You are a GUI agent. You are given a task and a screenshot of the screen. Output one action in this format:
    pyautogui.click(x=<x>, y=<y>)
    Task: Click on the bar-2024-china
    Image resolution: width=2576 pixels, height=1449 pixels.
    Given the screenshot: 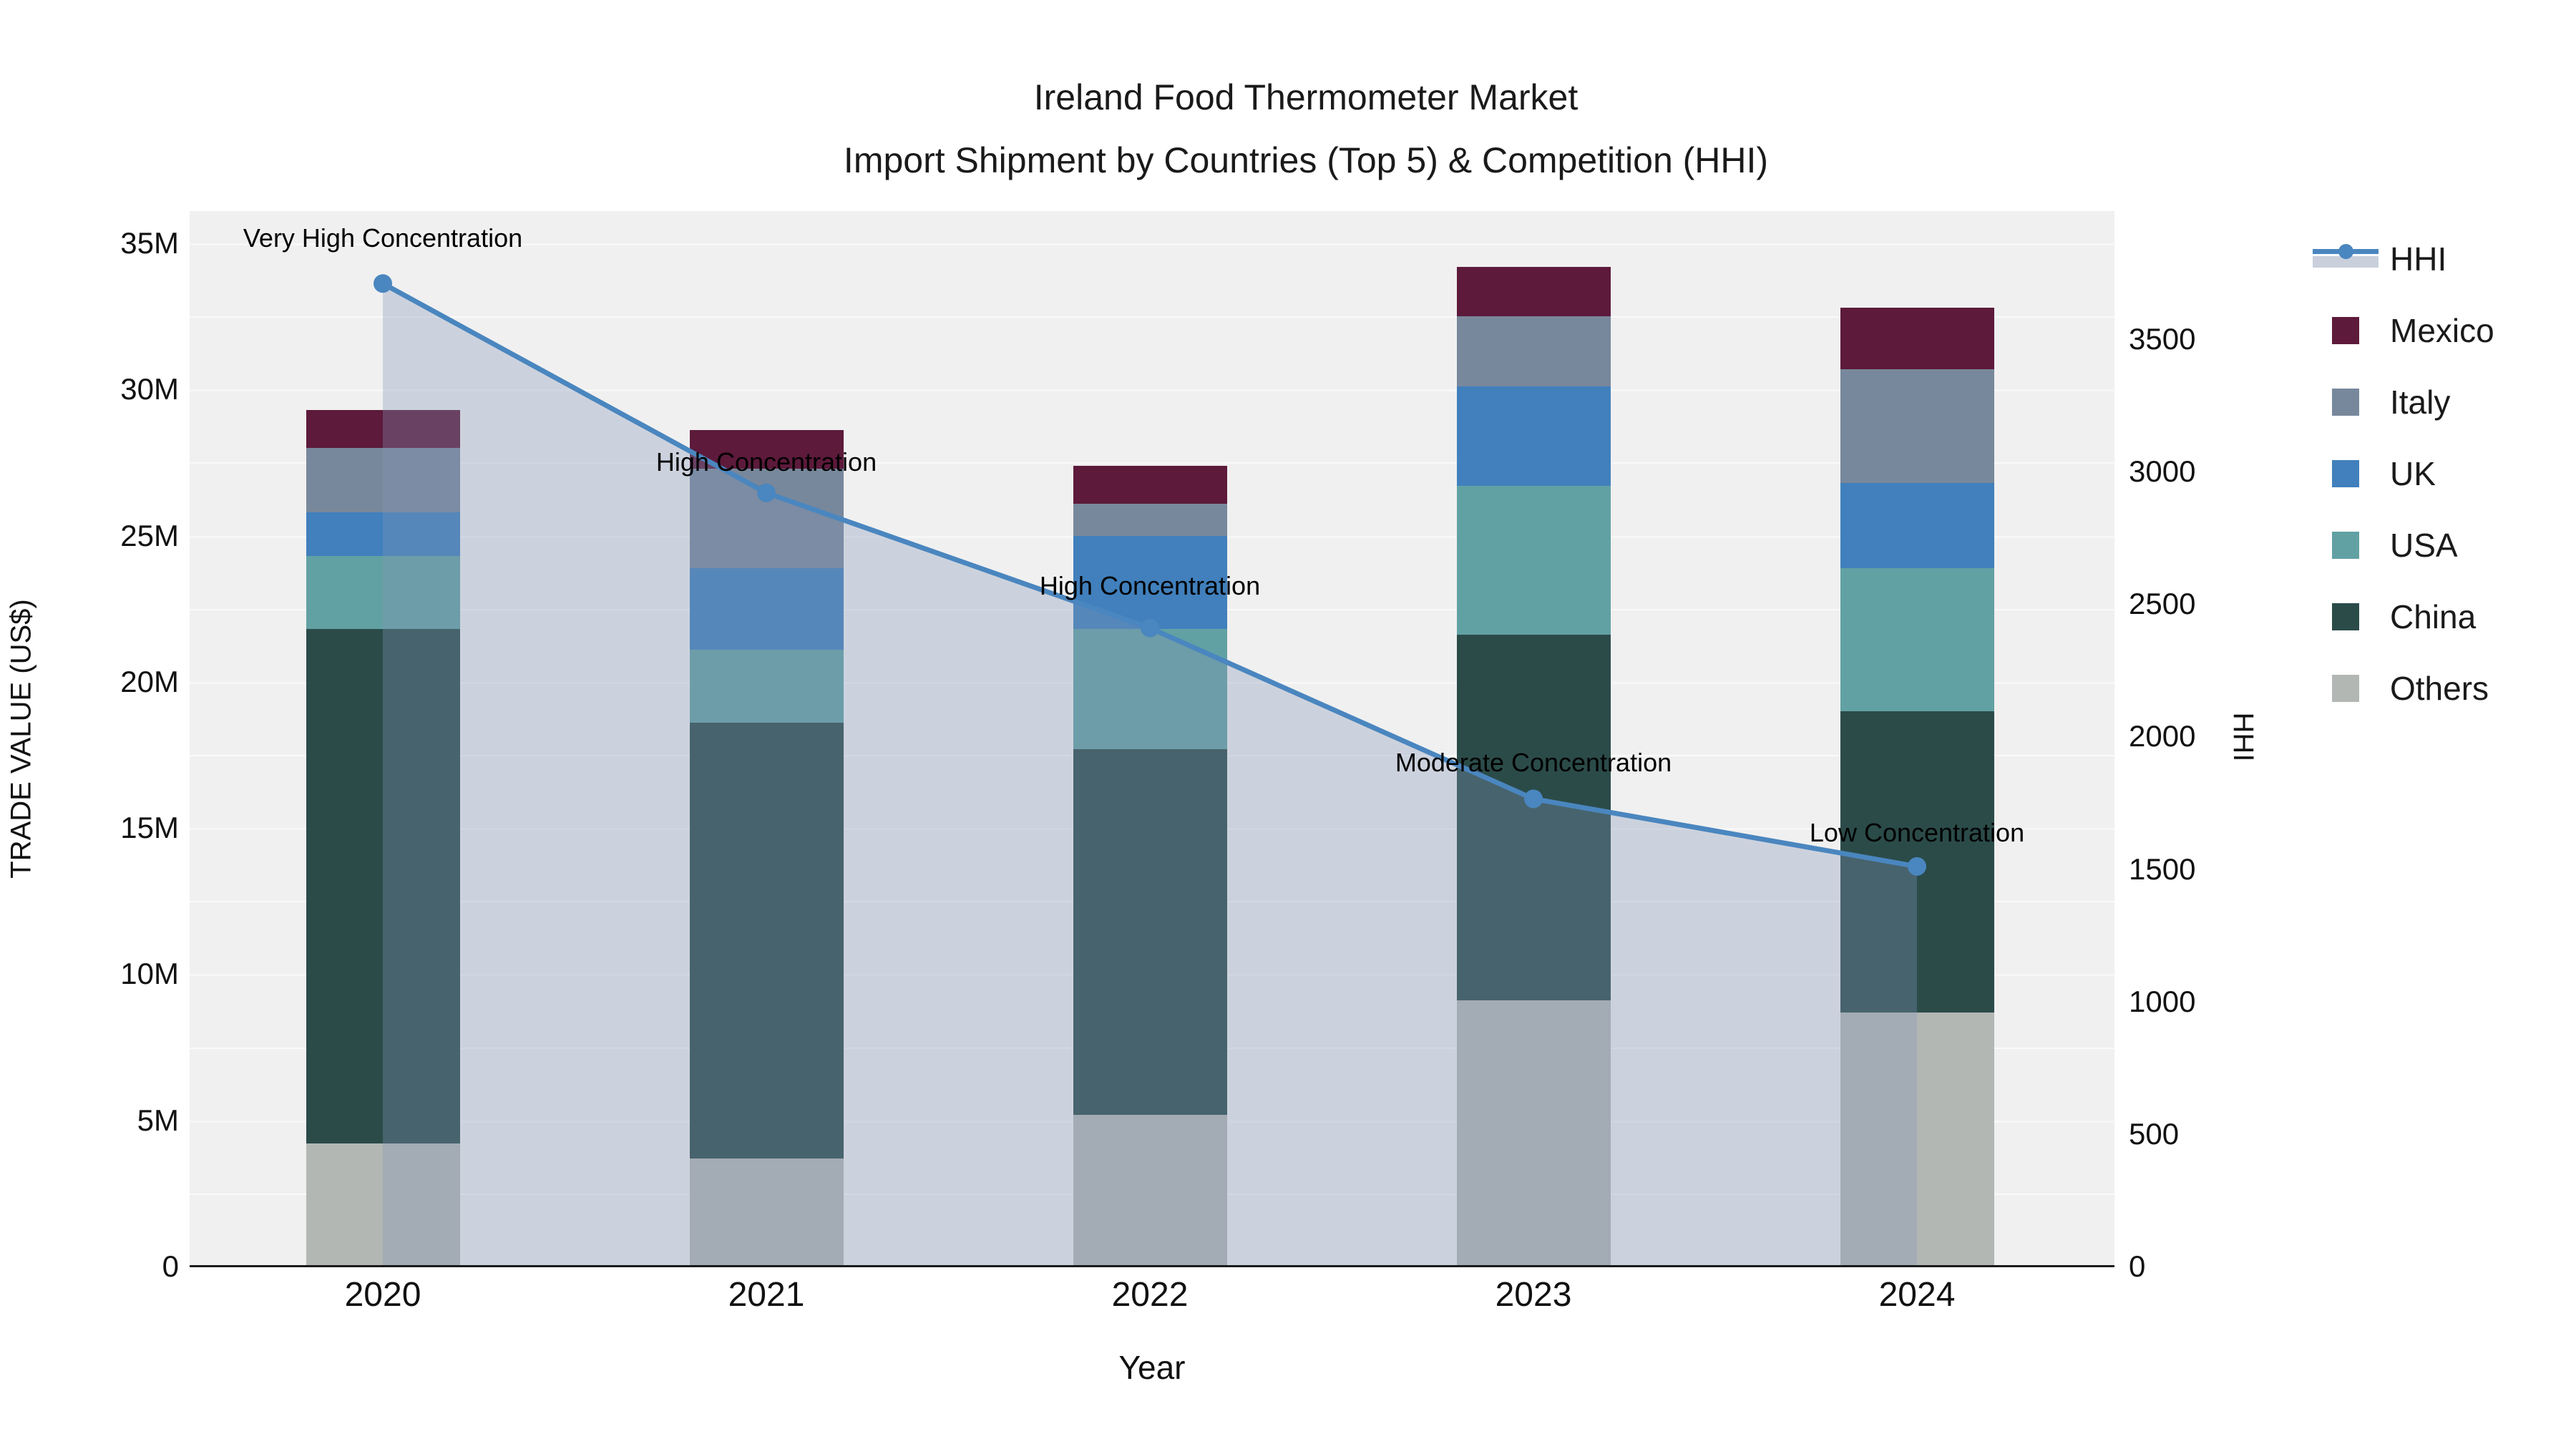 What is the action you would take?
    pyautogui.click(x=1917, y=862)
    